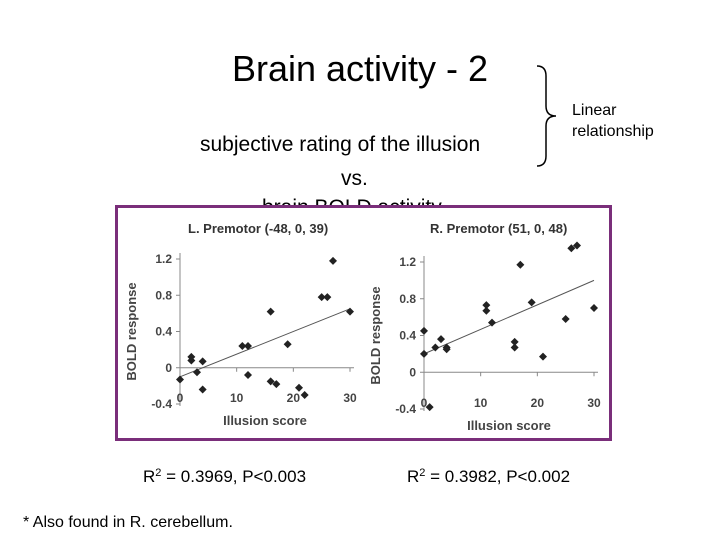  I want to click on r2-right: R2 = 0.3982, P<0.002, so click(488, 477).